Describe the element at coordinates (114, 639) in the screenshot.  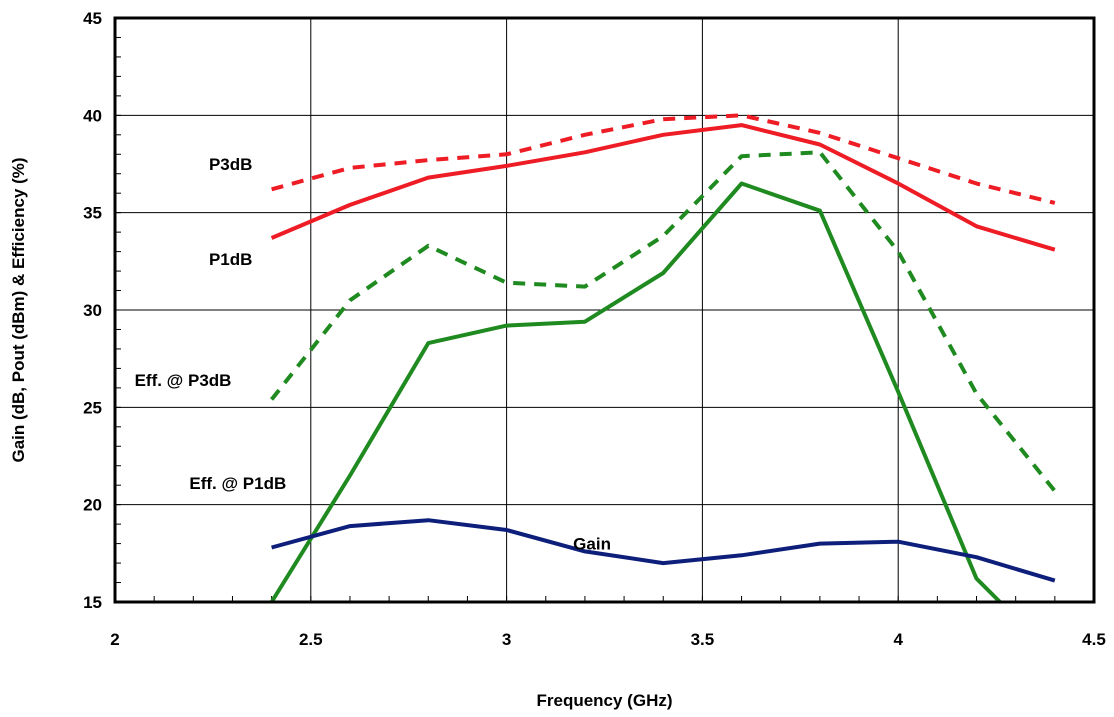
I see `x-tick-label: 2` at that location.